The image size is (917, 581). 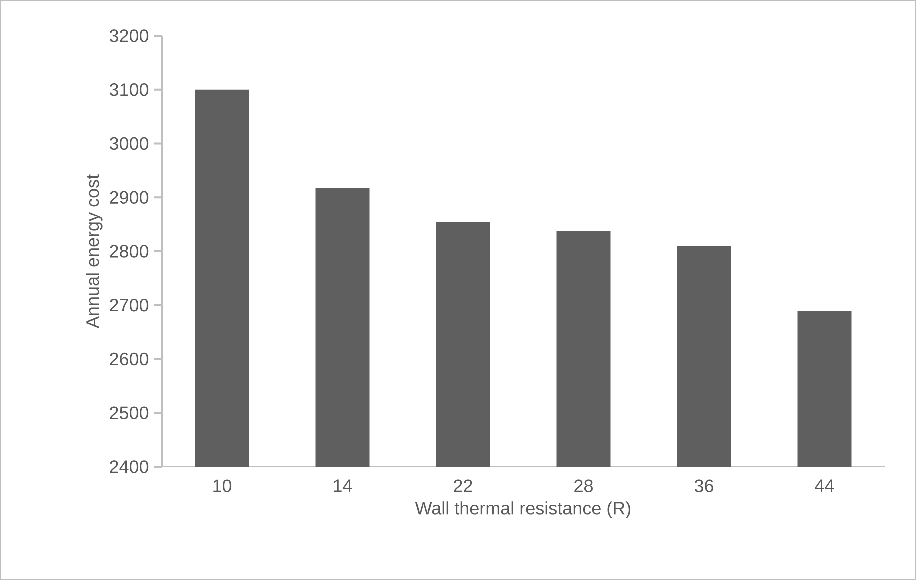 I want to click on x-tick-label: 10, so click(x=223, y=486).